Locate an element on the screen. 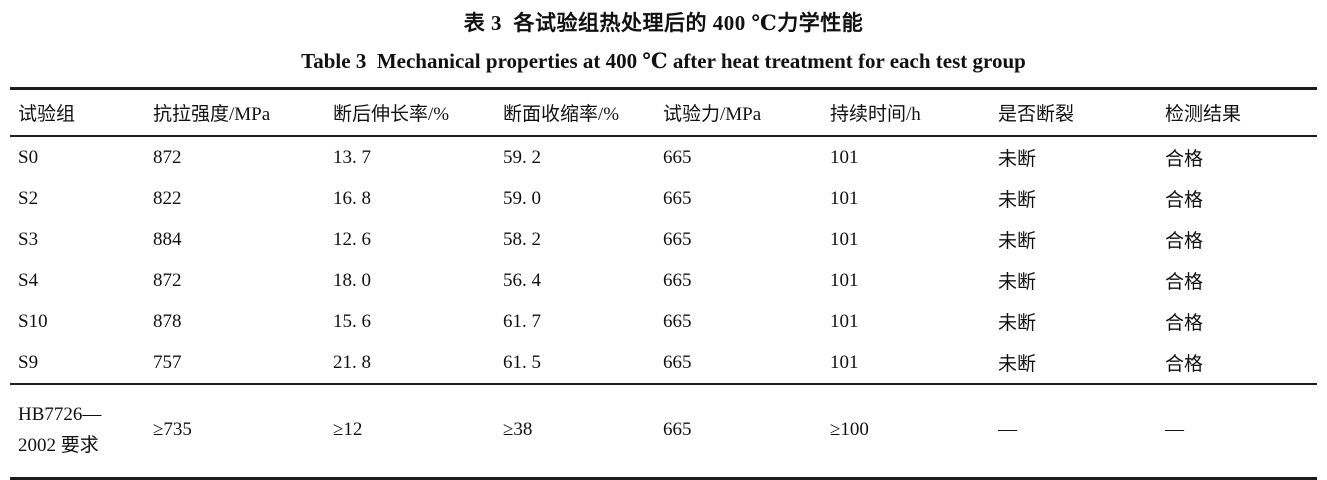 The image size is (1327, 480). table-cell: ≥100 is located at coordinates (849, 429).